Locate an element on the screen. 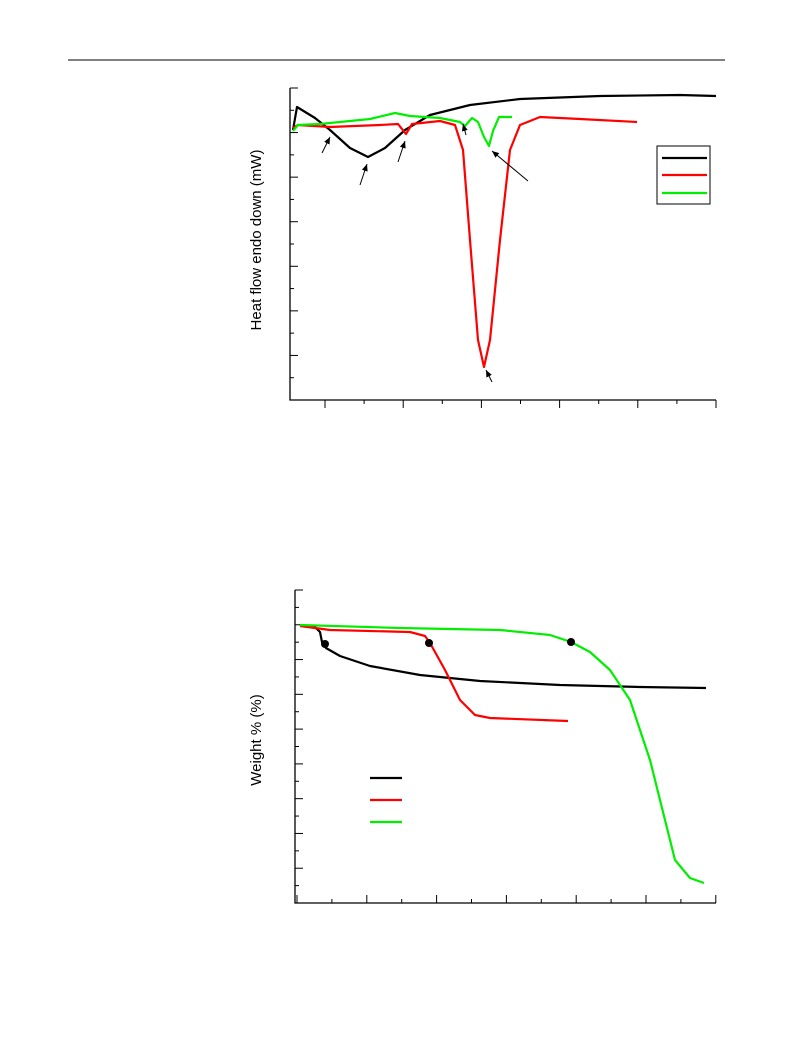 The height and width of the screenshot is (1053, 793). y-axis-label: Weight % (%) is located at coordinates (256, 739).